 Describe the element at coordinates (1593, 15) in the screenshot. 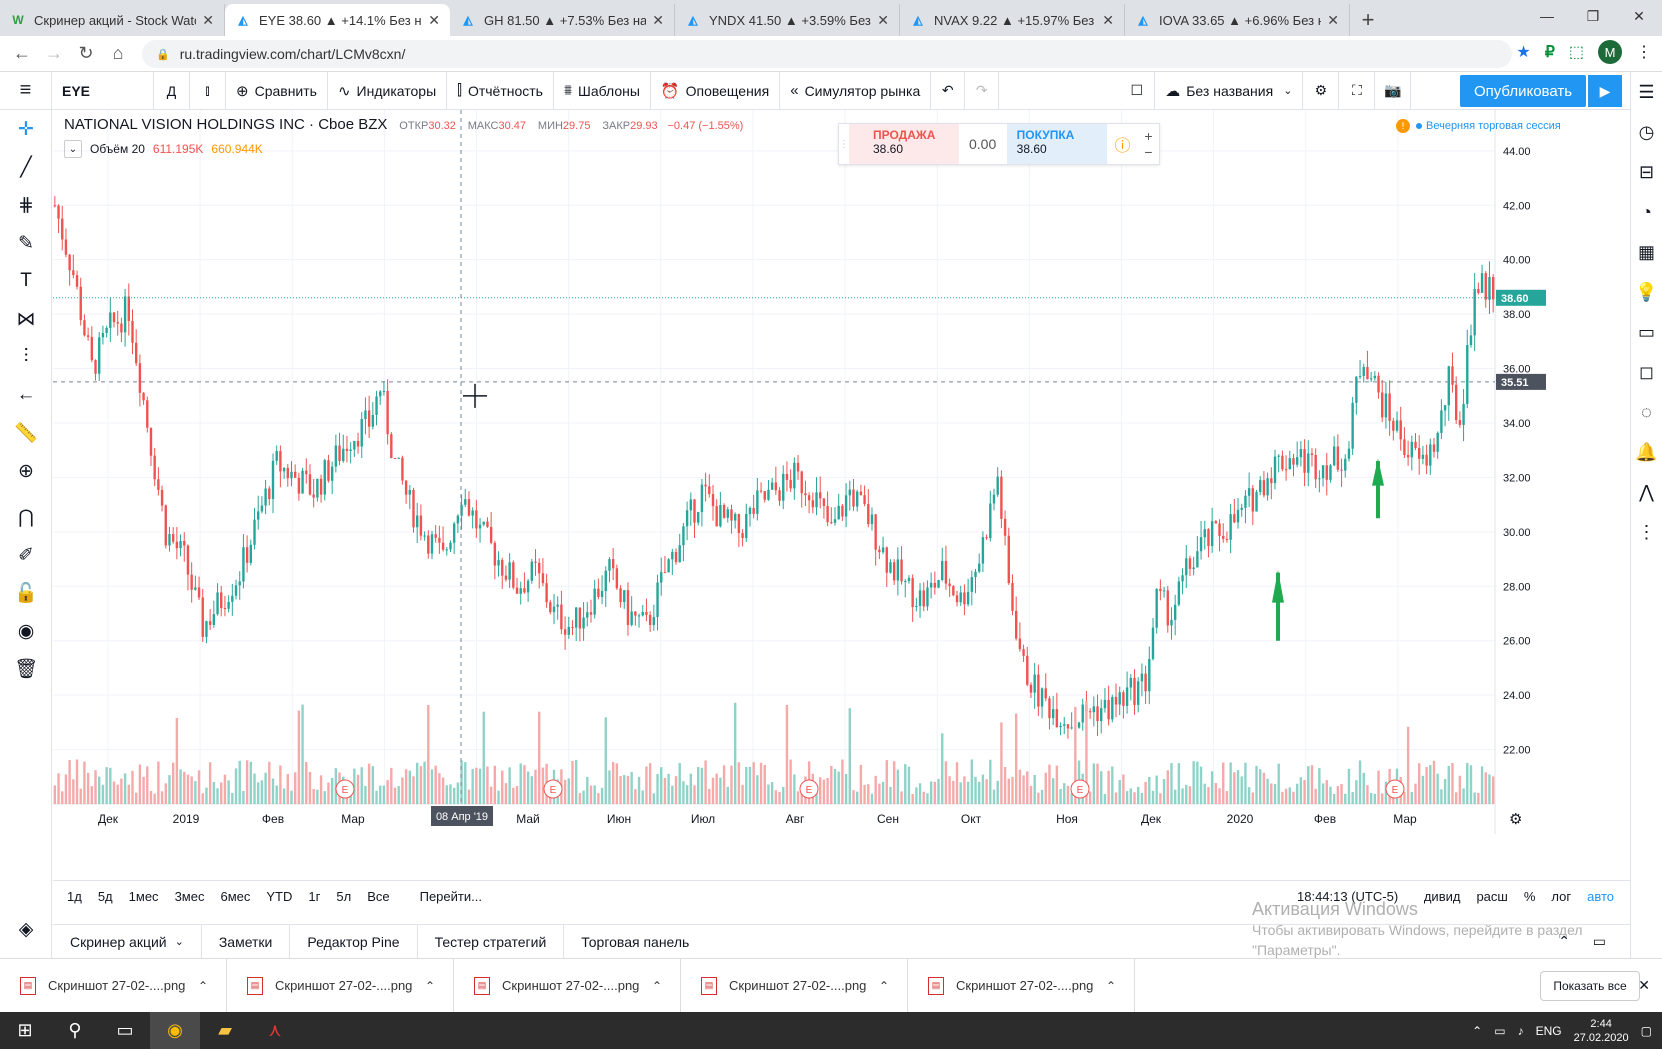

I see `maximize-icon: ❐` at that location.